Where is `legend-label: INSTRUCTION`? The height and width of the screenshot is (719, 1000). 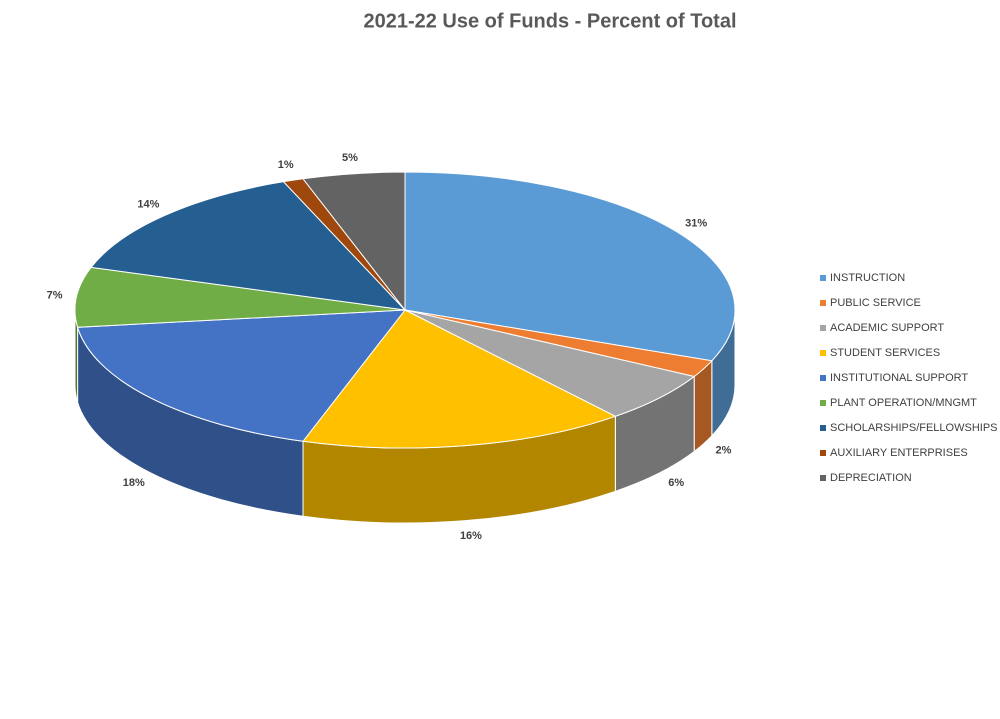 legend-label: INSTRUCTION is located at coordinates (867, 278).